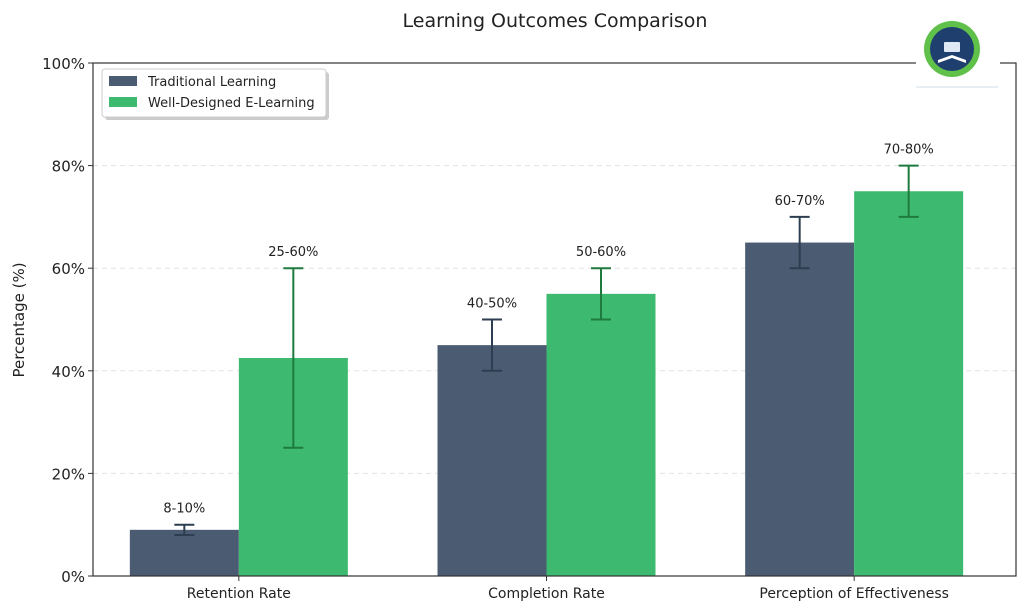 The image size is (1024, 615). I want to click on y-tick-label: 0%, so click(73, 577).